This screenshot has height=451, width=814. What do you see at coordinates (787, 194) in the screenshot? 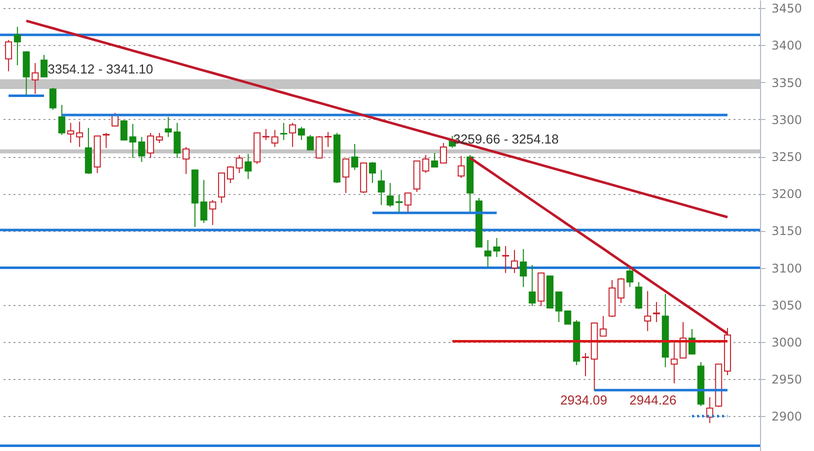
I see `y-tick-label: 3200` at bounding box center [787, 194].